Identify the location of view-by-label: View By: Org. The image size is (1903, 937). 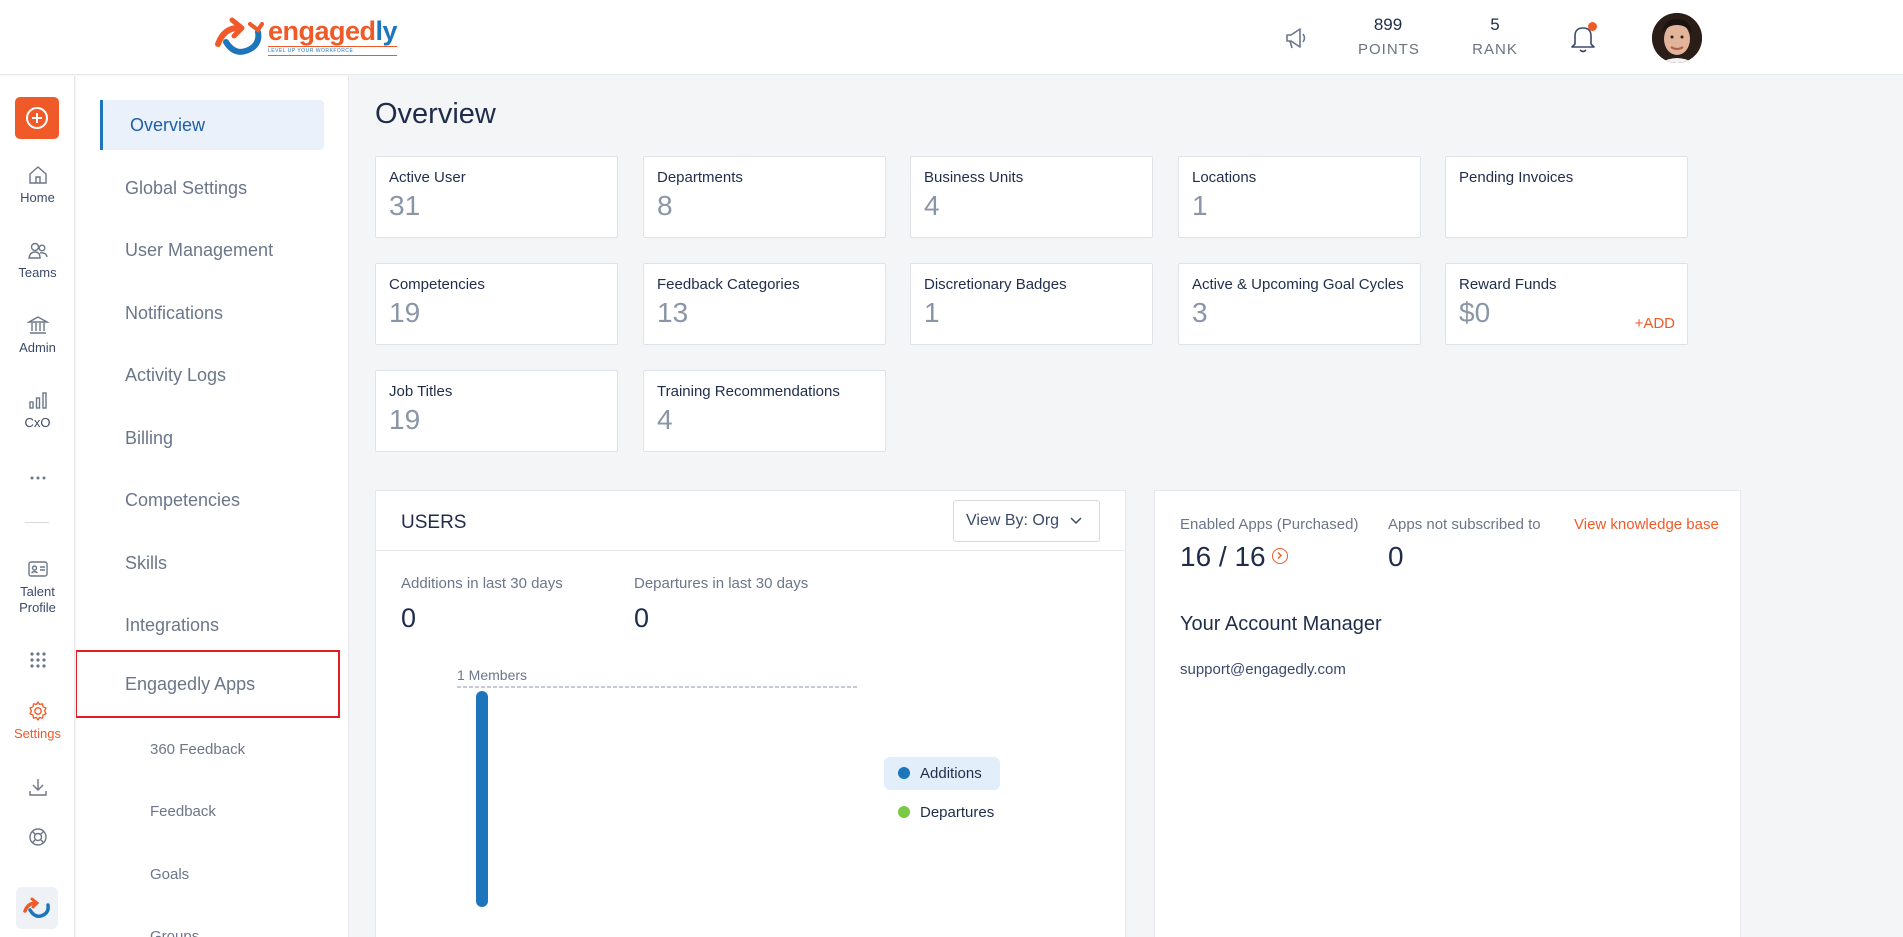
(1013, 520).